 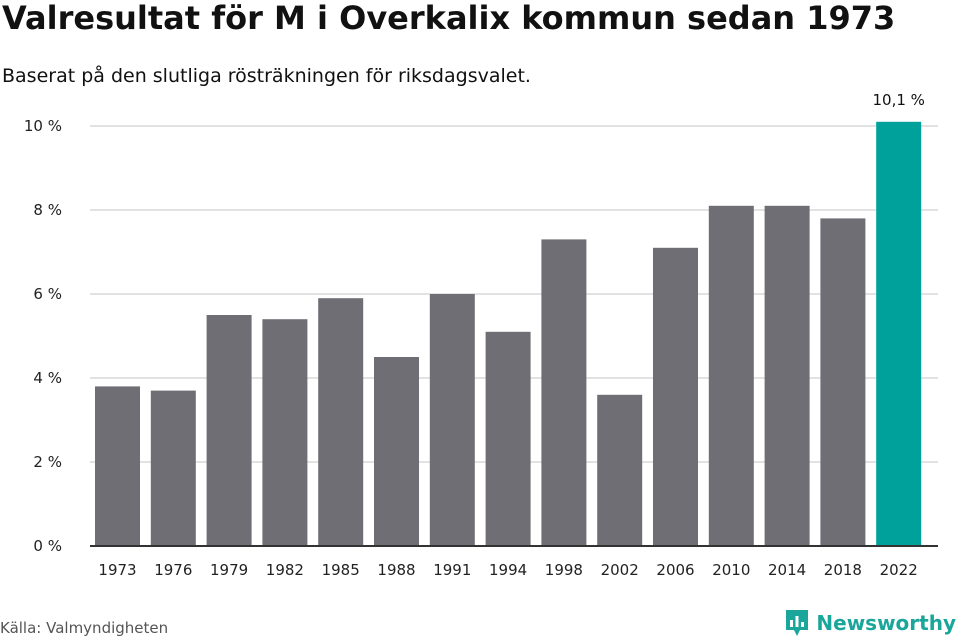 I want to click on x-tick-label: 1982, so click(x=285, y=570).